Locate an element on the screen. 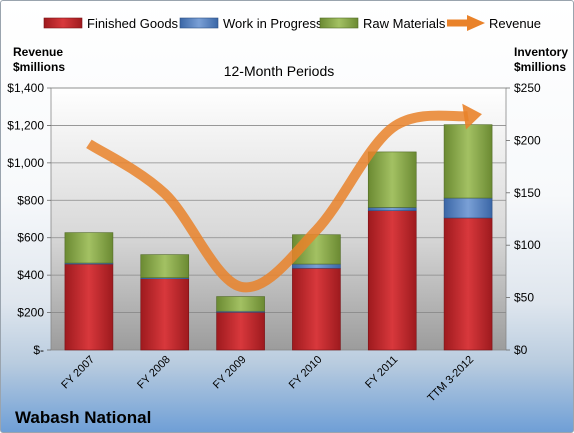 The height and width of the screenshot is (433, 574). chart-subtitle: 12-Month Periods is located at coordinates (279, 71).